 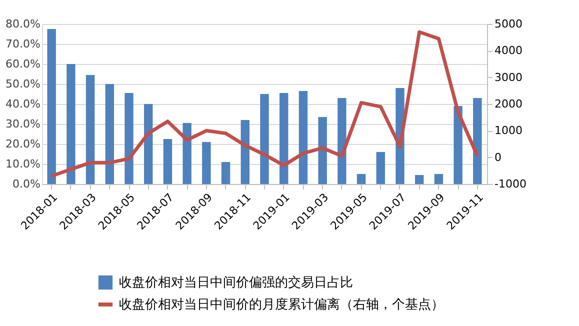 I want to click on legend-label: 收盘价相对当日中间价的月度累计偏离（右轴，个基点）, so click(x=281, y=304).